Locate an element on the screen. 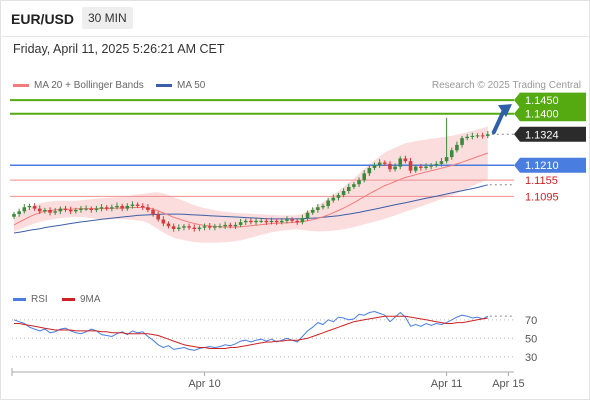 This screenshot has height=400, width=590. rsi-tick-label: 30 is located at coordinates (531, 358).